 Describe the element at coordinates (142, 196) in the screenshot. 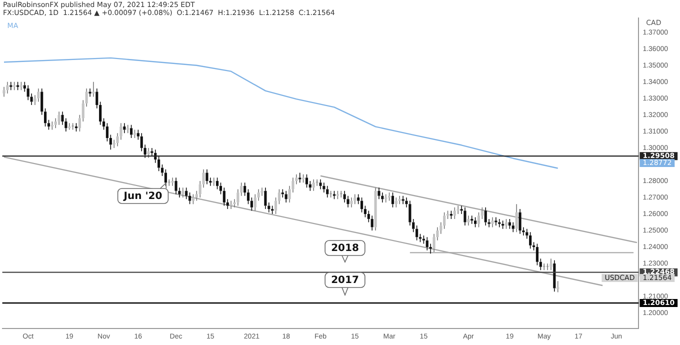

I see `annotation: Jun '20` at that location.